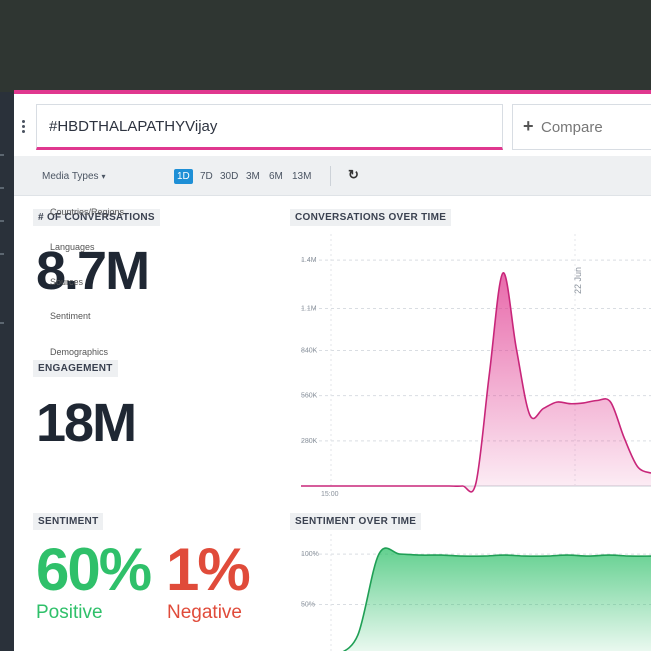 The image size is (651, 651). What do you see at coordinates (253, 176) in the screenshot?
I see `range-3m-button: 3M` at bounding box center [253, 176].